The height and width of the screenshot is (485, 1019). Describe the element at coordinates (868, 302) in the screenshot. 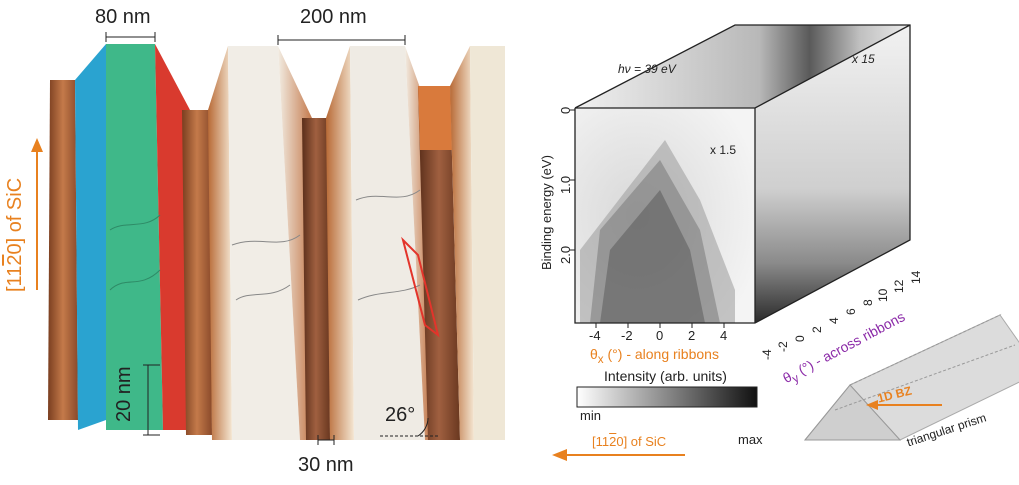

I see `z-tick-6: 8` at that location.